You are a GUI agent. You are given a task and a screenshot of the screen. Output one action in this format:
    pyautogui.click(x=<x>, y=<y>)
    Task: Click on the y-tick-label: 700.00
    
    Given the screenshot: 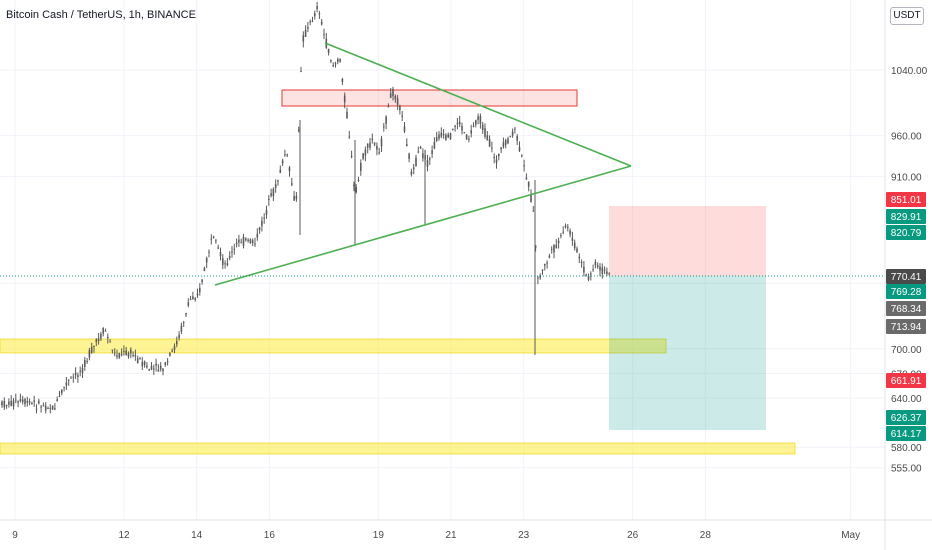 What is the action you would take?
    pyautogui.click(x=906, y=350)
    